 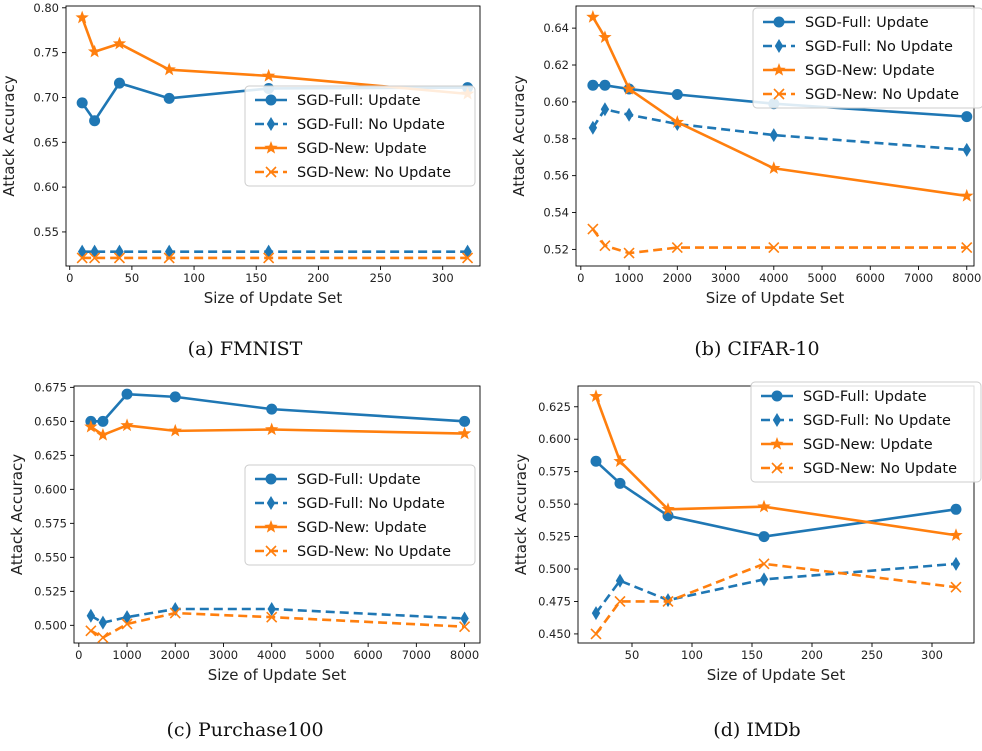 What do you see at coordinates (50, 591) in the screenshot?
I see `y-tick-label: 0.525` at bounding box center [50, 591].